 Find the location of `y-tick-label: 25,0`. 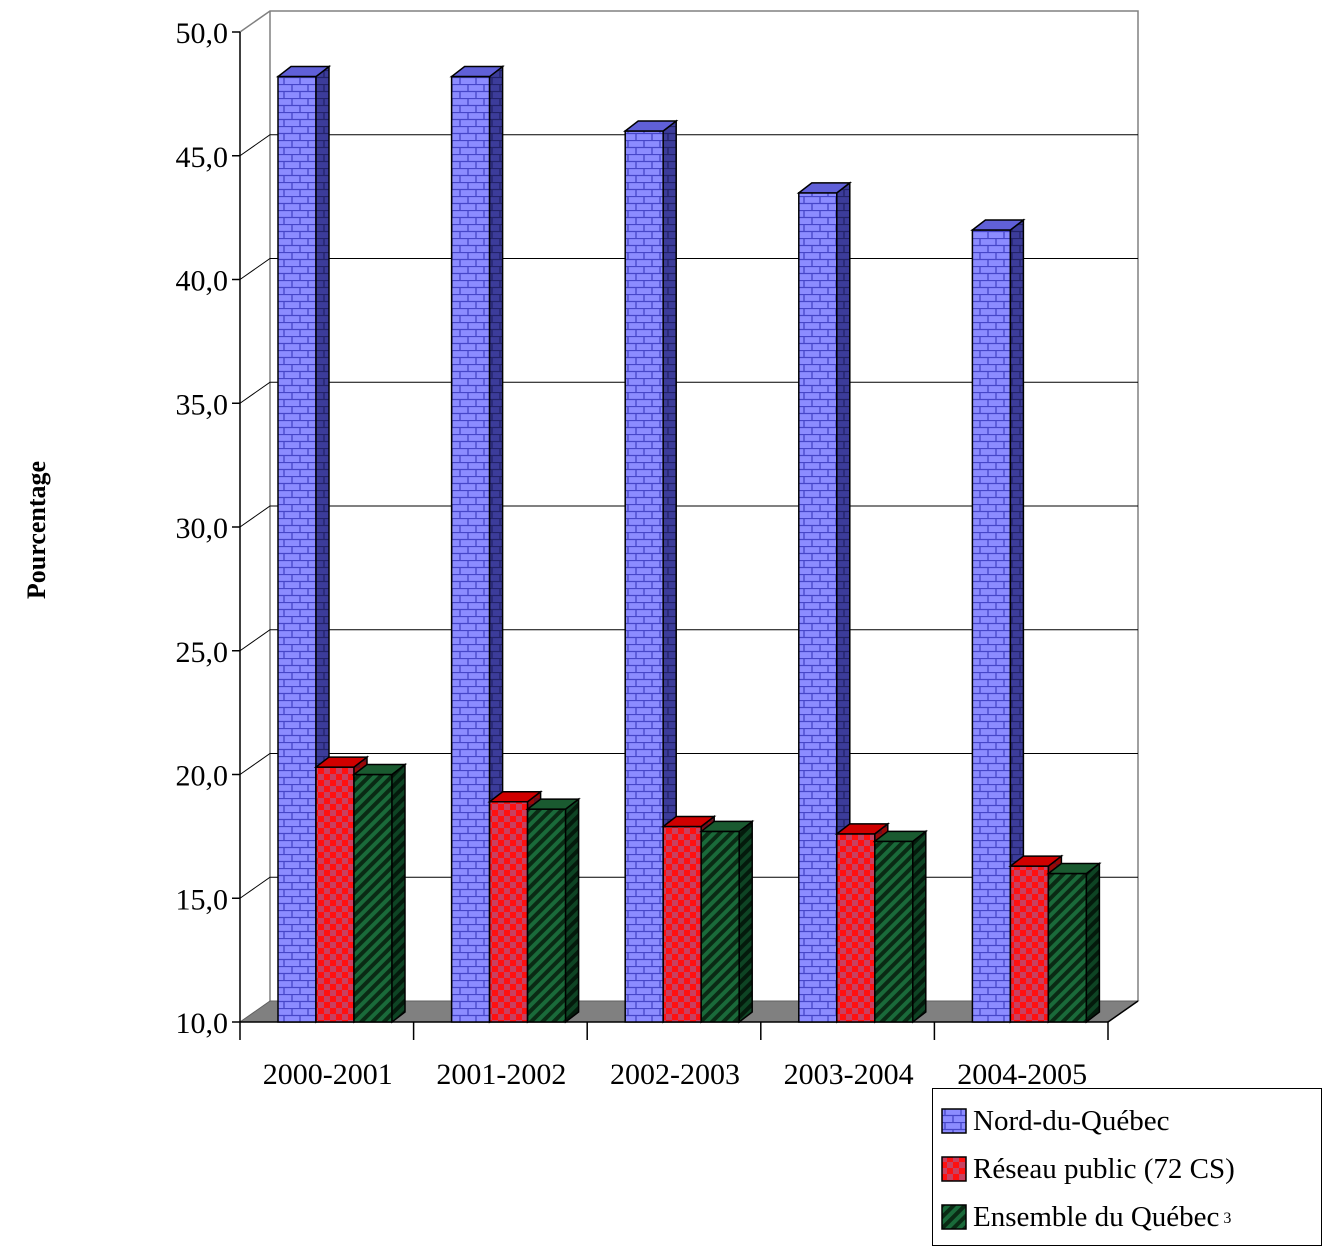

y-tick-label: 25,0 is located at coordinates (202, 652).